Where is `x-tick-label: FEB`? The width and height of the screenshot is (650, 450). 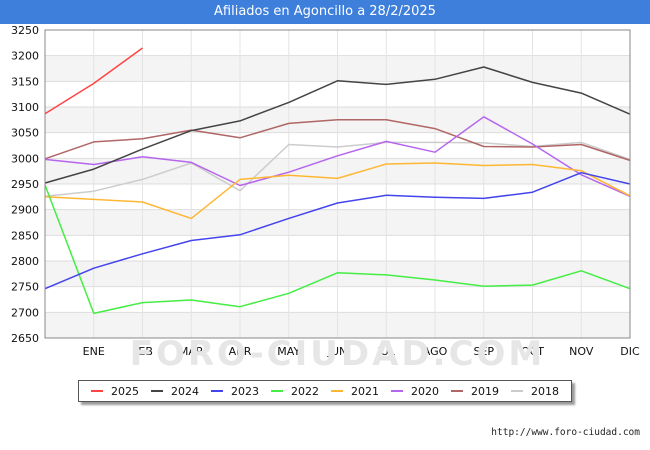 x-tick-label: FEB is located at coordinates (142, 351).